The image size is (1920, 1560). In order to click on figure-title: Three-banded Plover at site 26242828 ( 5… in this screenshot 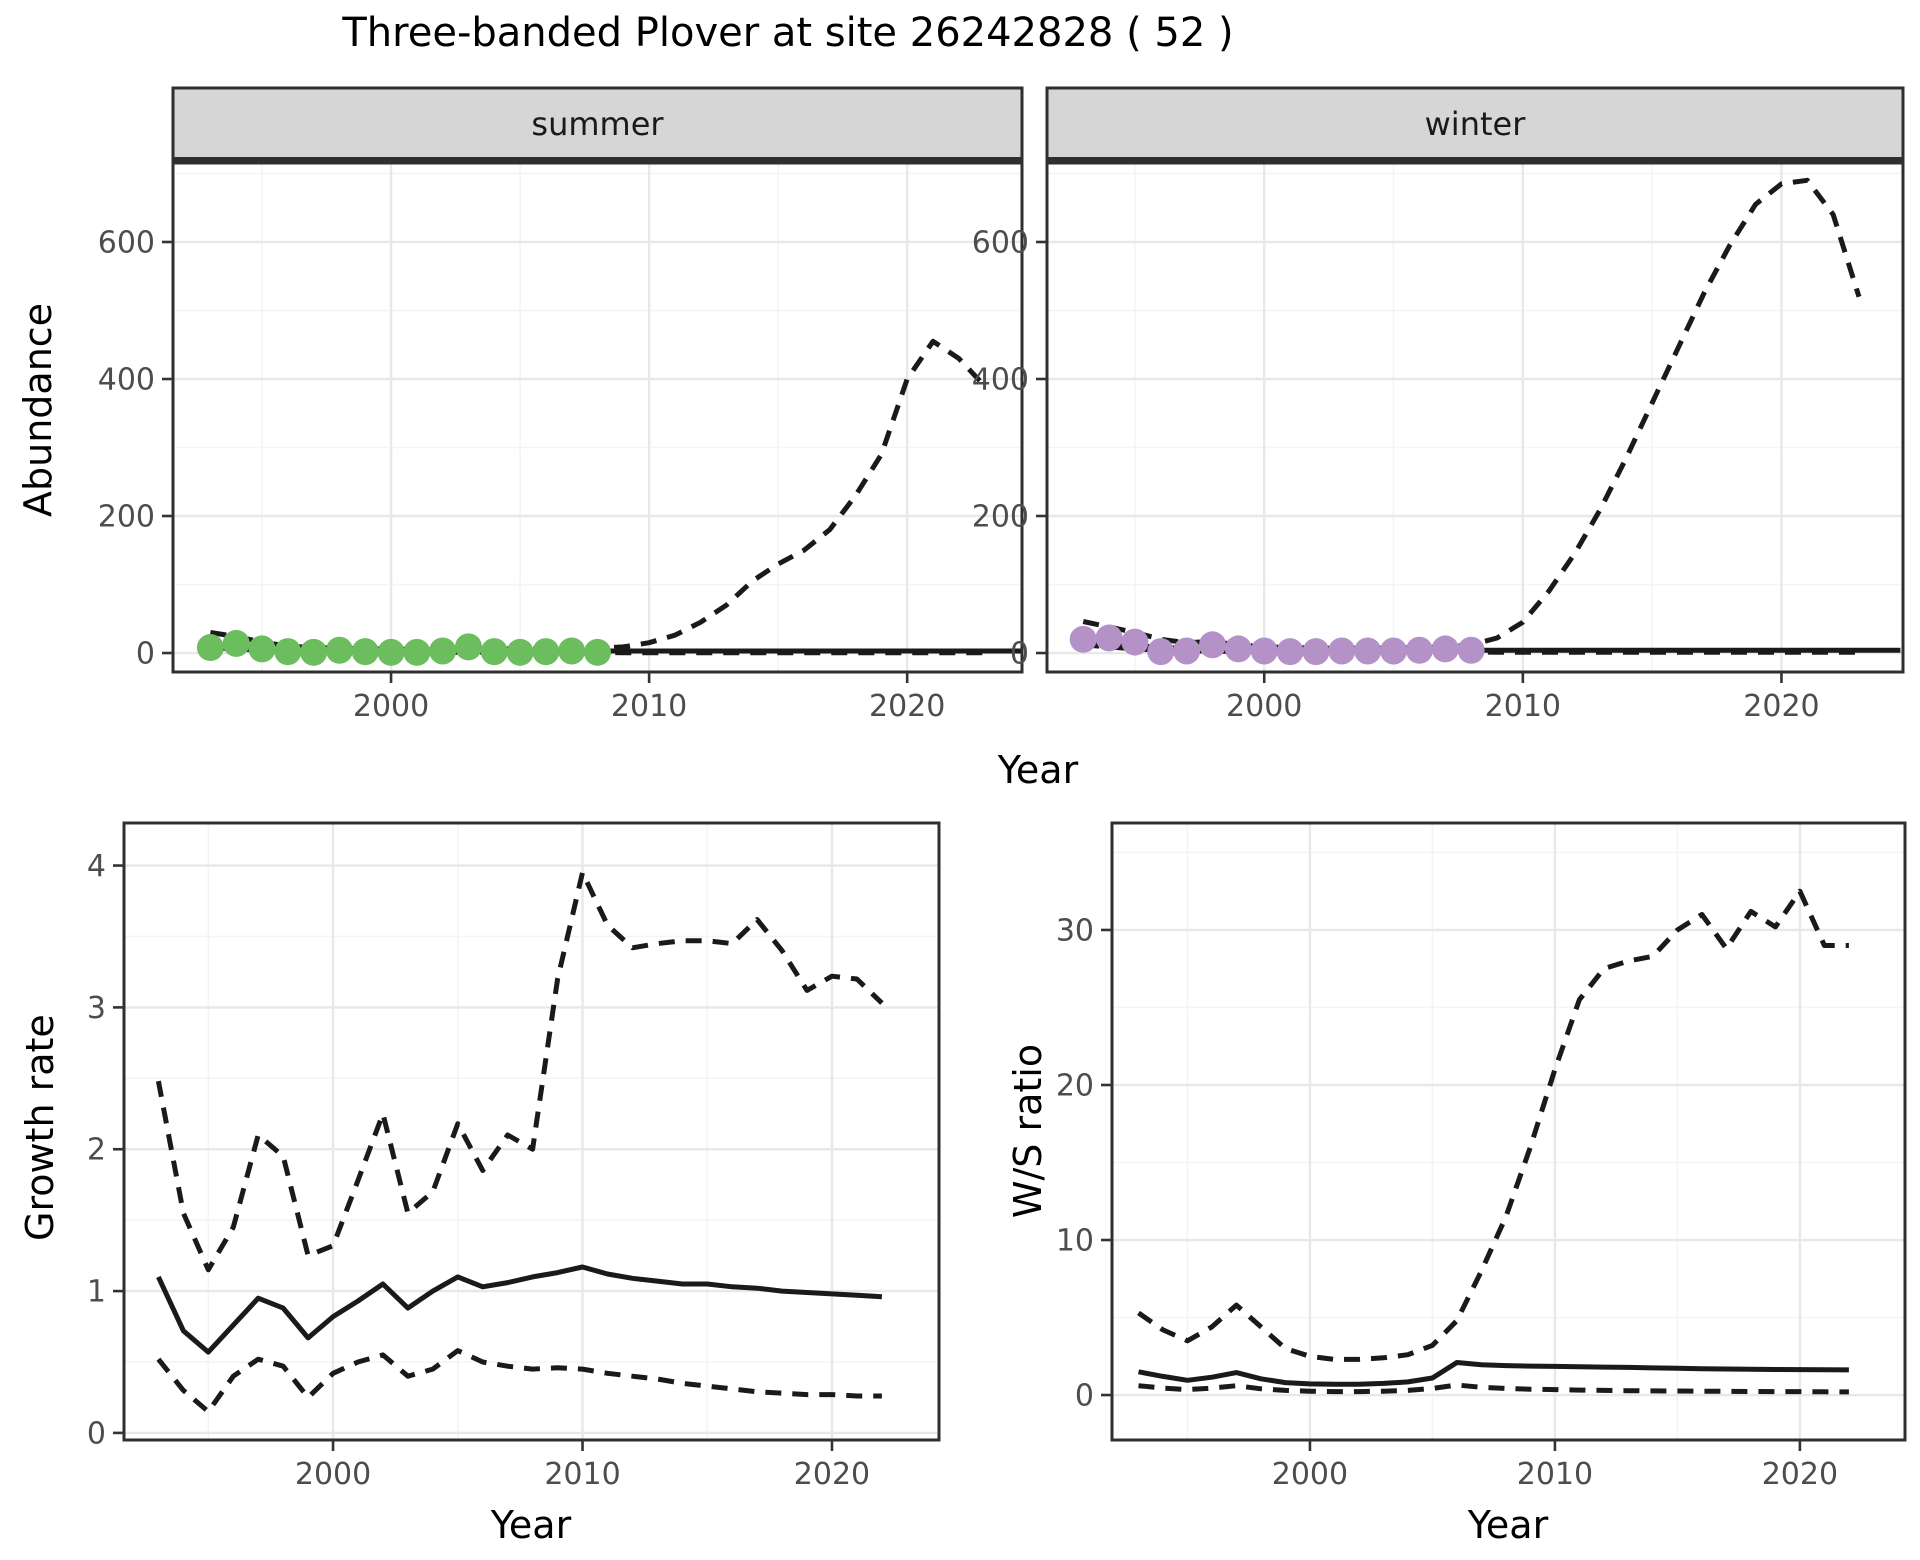, I will do `click(788, 33)`.